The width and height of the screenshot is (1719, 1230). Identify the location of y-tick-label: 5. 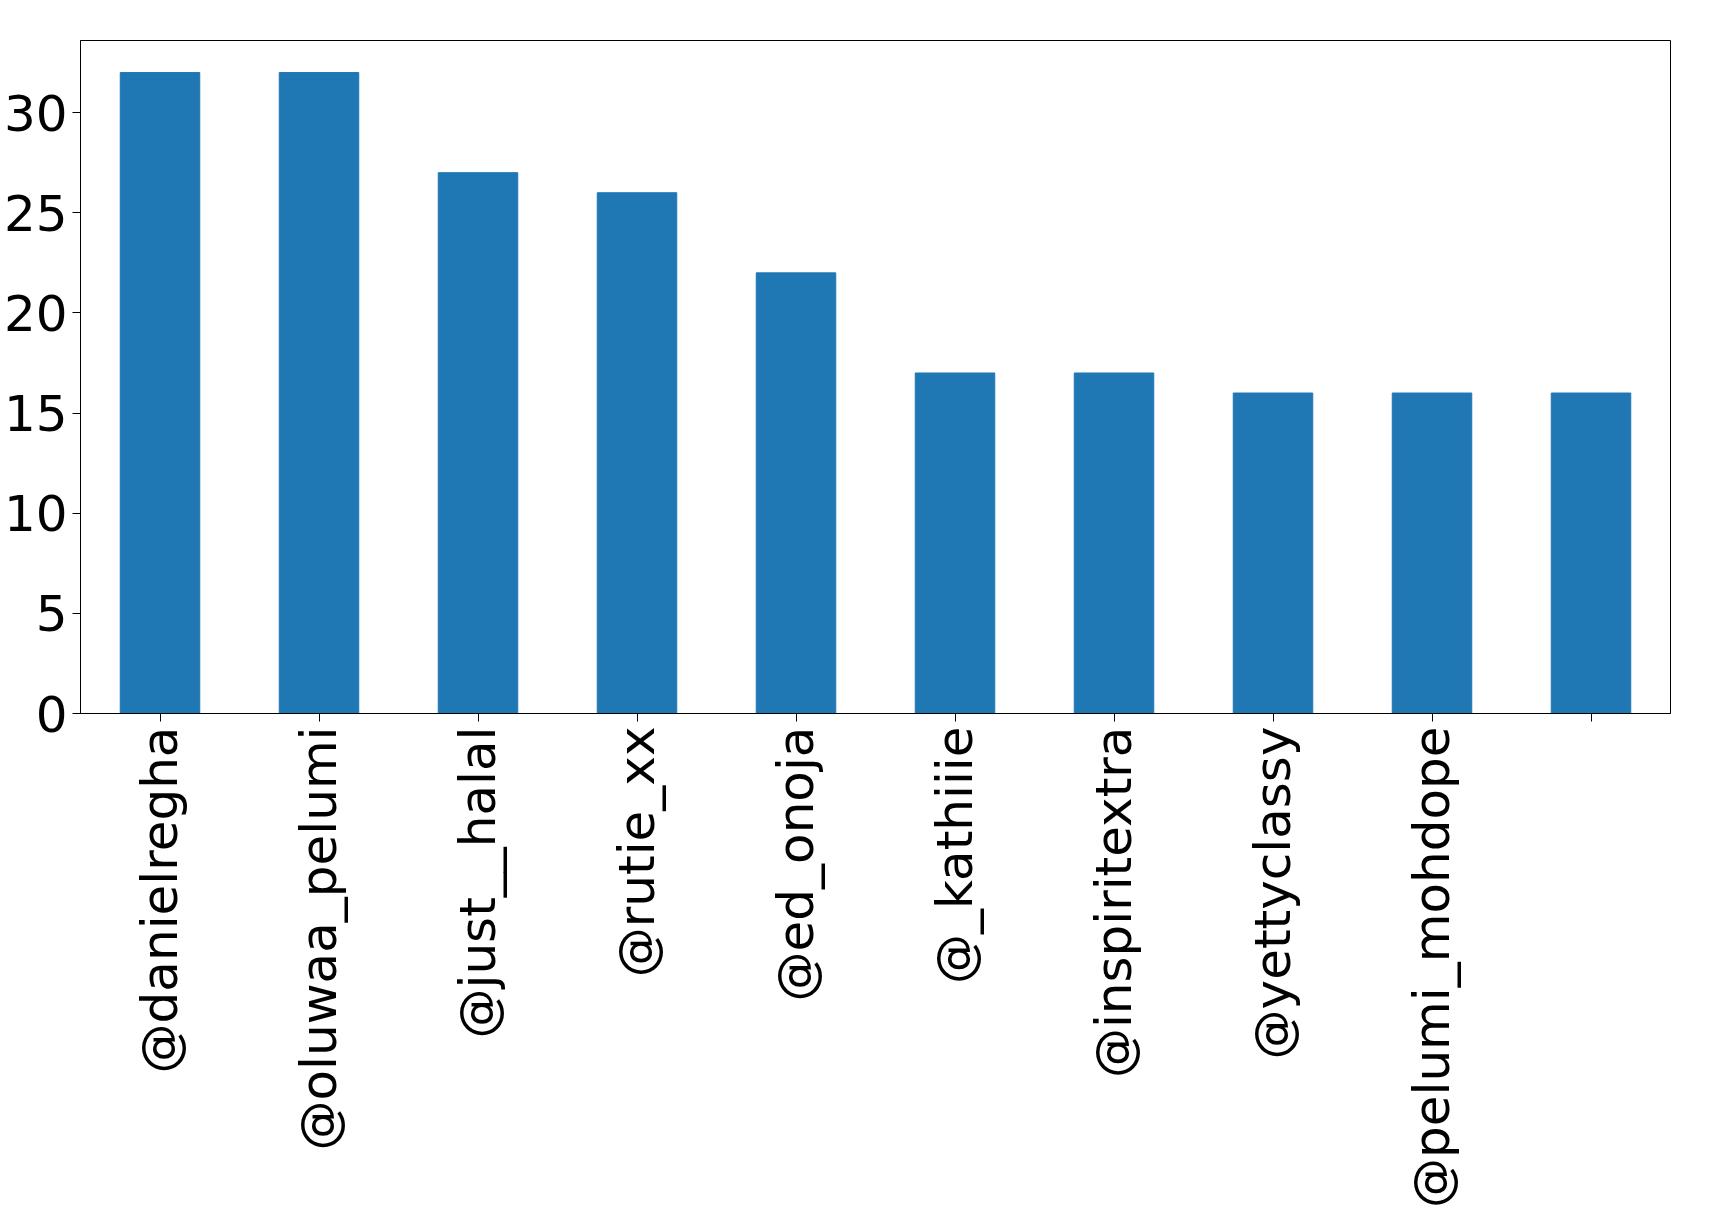
(51, 614).